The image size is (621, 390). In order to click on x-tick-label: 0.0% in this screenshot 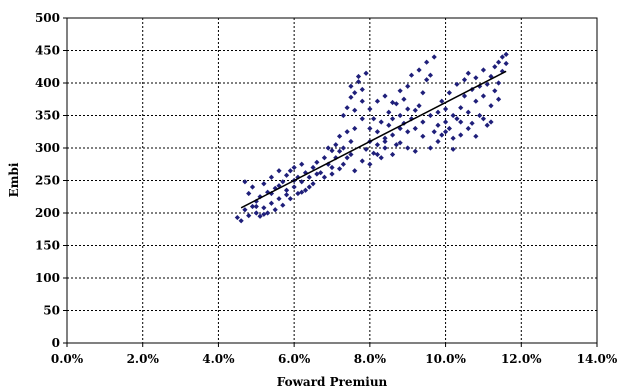, I will do `click(67, 359)`.